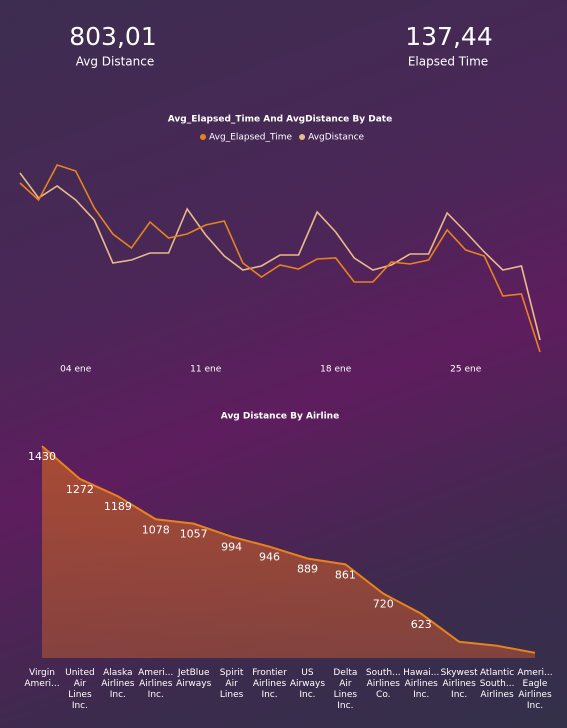 This screenshot has width=567, height=728. What do you see at coordinates (156, 684) in the screenshot?
I see `x-tick-label: Ameri... Airlines Inc.` at bounding box center [156, 684].